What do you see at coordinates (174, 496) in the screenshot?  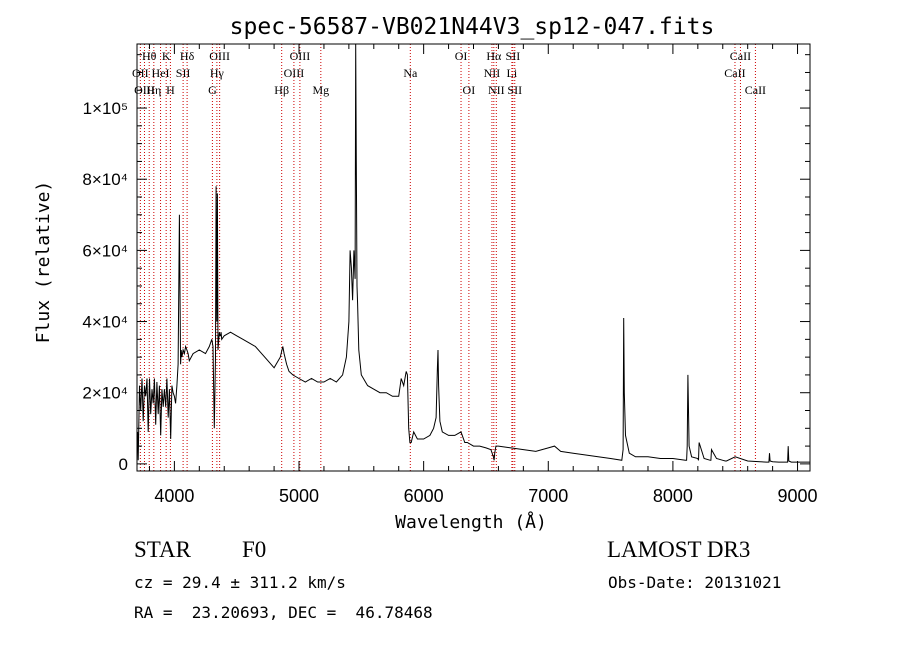 I see `x-tick-label: 4000` at bounding box center [174, 496].